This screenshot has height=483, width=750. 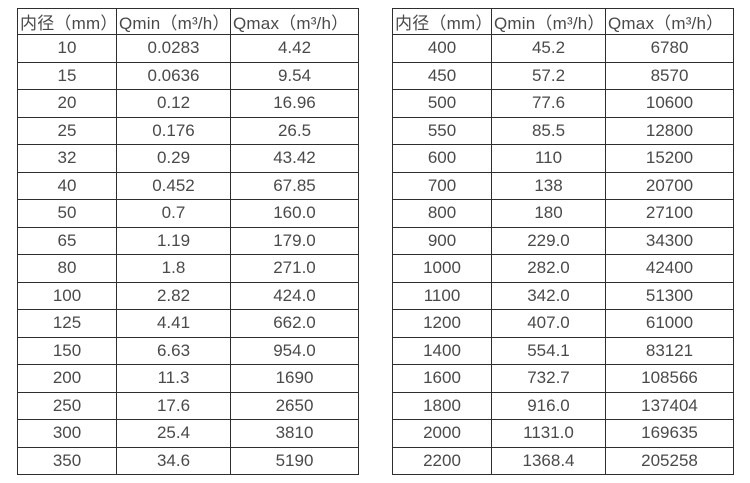 What do you see at coordinates (294, 433) in the screenshot?
I see `table-cell: 3810` at bounding box center [294, 433].